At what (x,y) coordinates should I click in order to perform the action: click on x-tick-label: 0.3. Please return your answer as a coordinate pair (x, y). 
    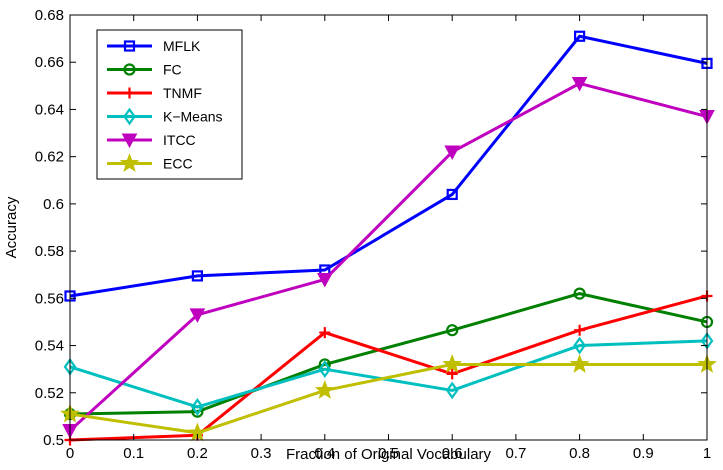
    Looking at the image, I should click on (261, 453).